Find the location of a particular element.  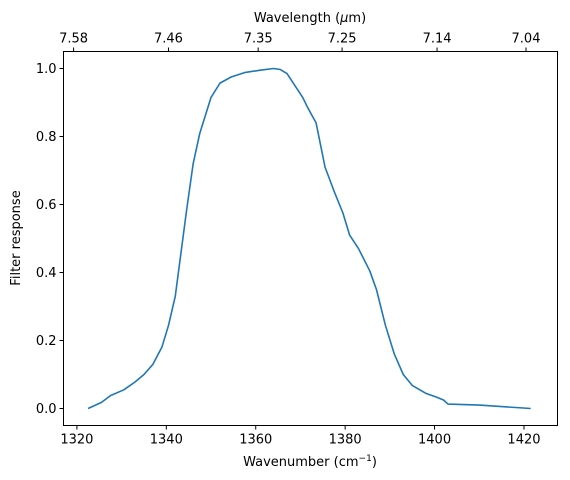

y-tick-label: 0.6 is located at coordinates (46, 205).